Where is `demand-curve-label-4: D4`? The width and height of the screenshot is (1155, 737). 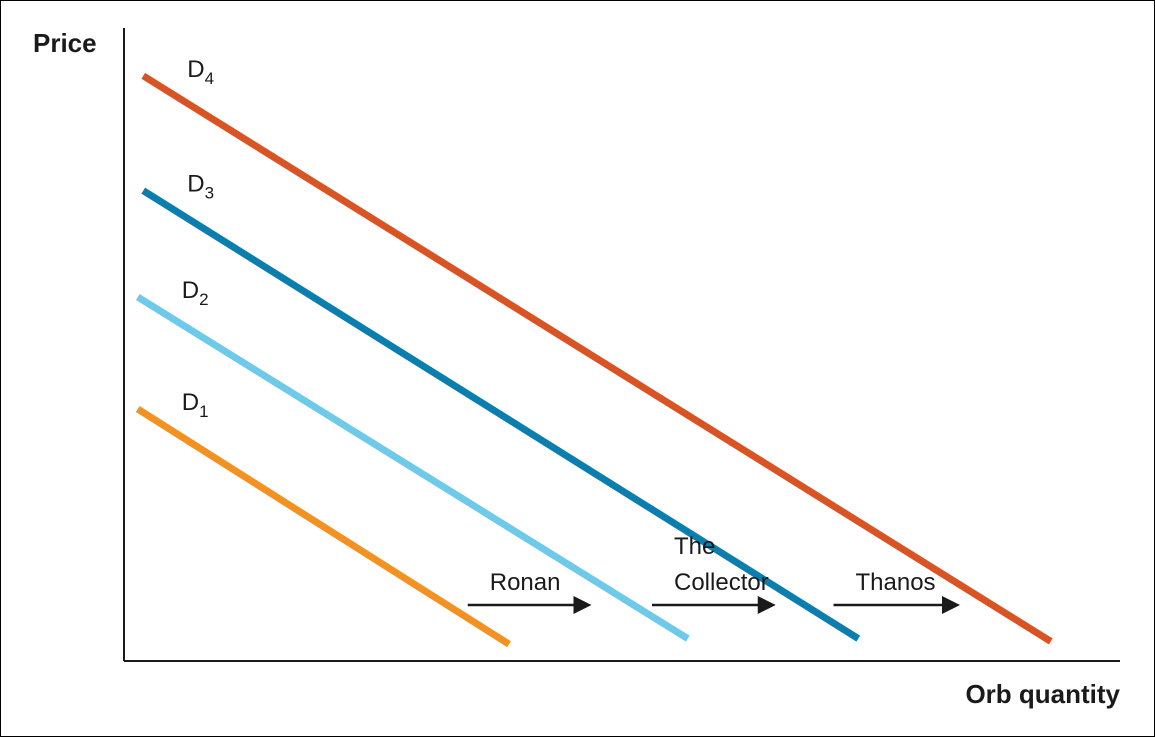
demand-curve-label-4: D4 is located at coordinates (200, 72).